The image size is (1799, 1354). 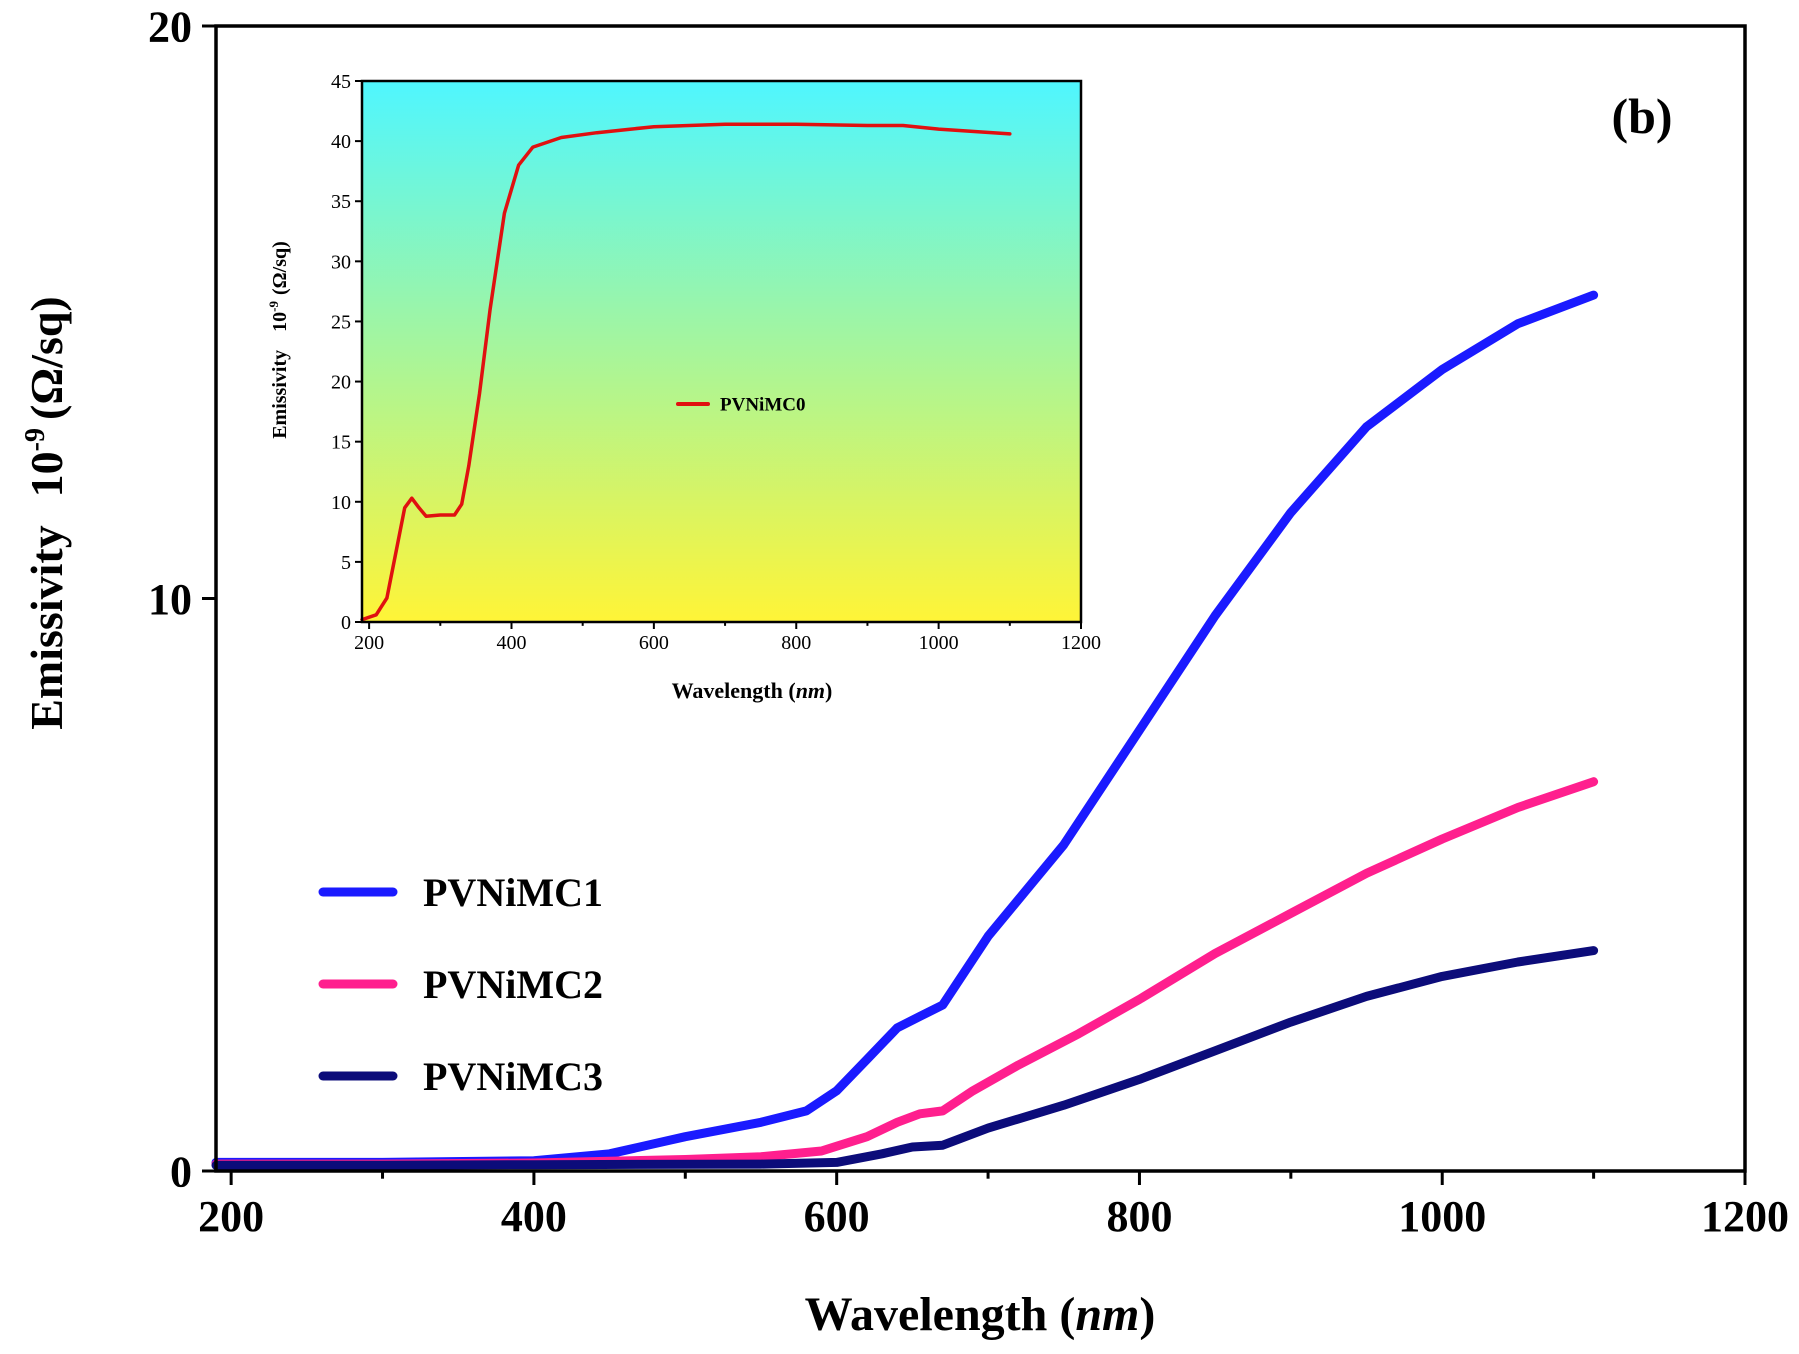 I want to click on main-y-tick-label: 0, so click(x=181, y=1171).